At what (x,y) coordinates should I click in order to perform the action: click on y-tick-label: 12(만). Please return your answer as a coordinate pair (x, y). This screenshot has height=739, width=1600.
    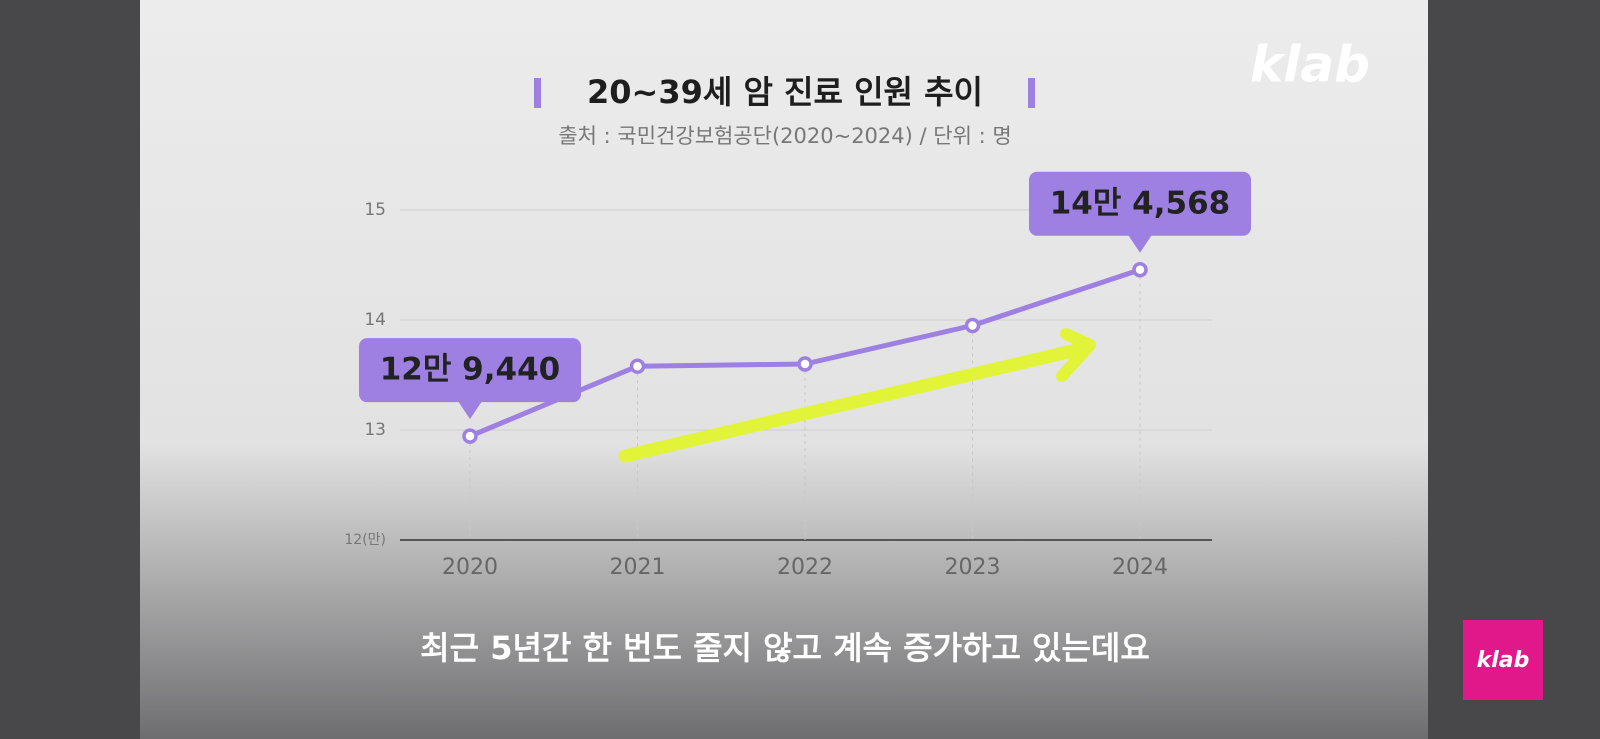
    Looking at the image, I should click on (365, 540).